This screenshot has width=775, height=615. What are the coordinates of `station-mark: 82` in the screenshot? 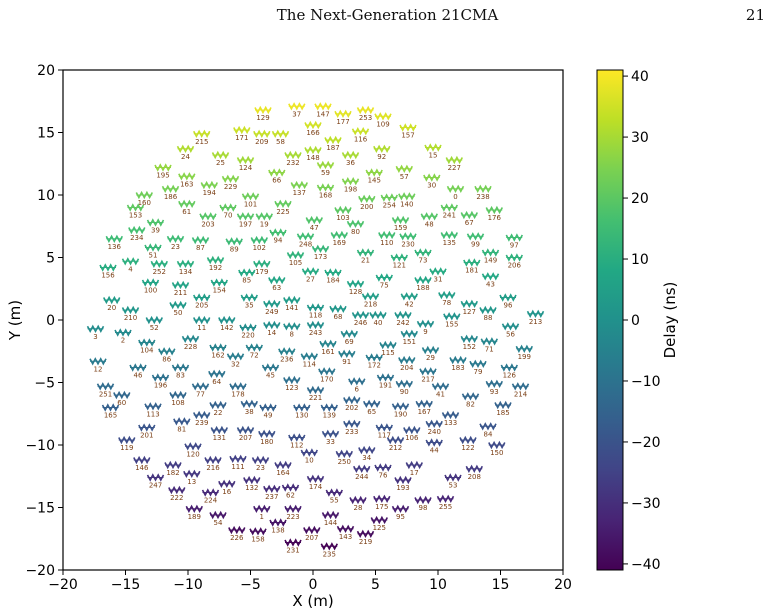 It's located at (470, 400).